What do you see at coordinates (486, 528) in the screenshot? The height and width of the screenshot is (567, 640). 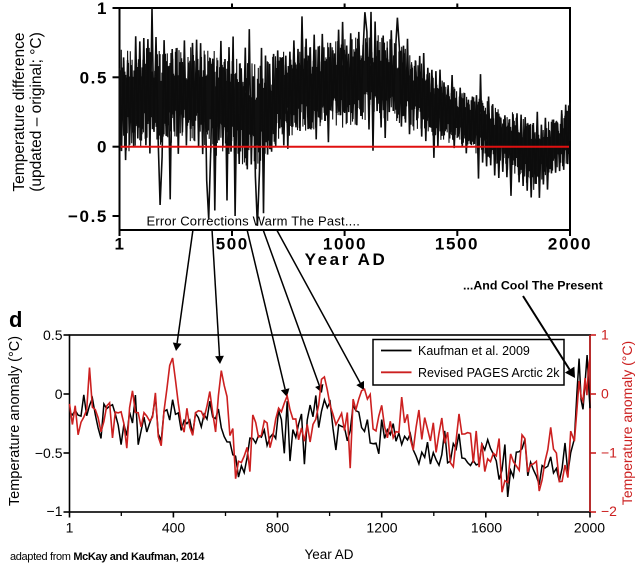 I see `svg-text: 1600` at bounding box center [486, 528].